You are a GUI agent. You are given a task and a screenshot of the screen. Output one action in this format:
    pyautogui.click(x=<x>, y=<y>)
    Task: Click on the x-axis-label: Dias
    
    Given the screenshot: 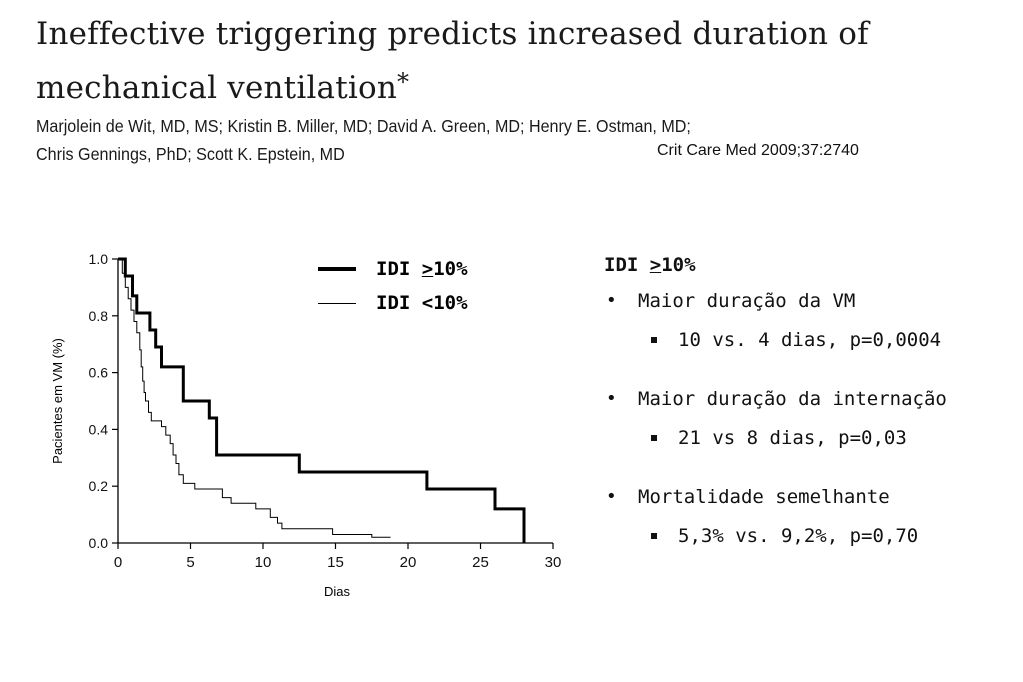 What is the action you would take?
    pyautogui.click(x=337, y=591)
    